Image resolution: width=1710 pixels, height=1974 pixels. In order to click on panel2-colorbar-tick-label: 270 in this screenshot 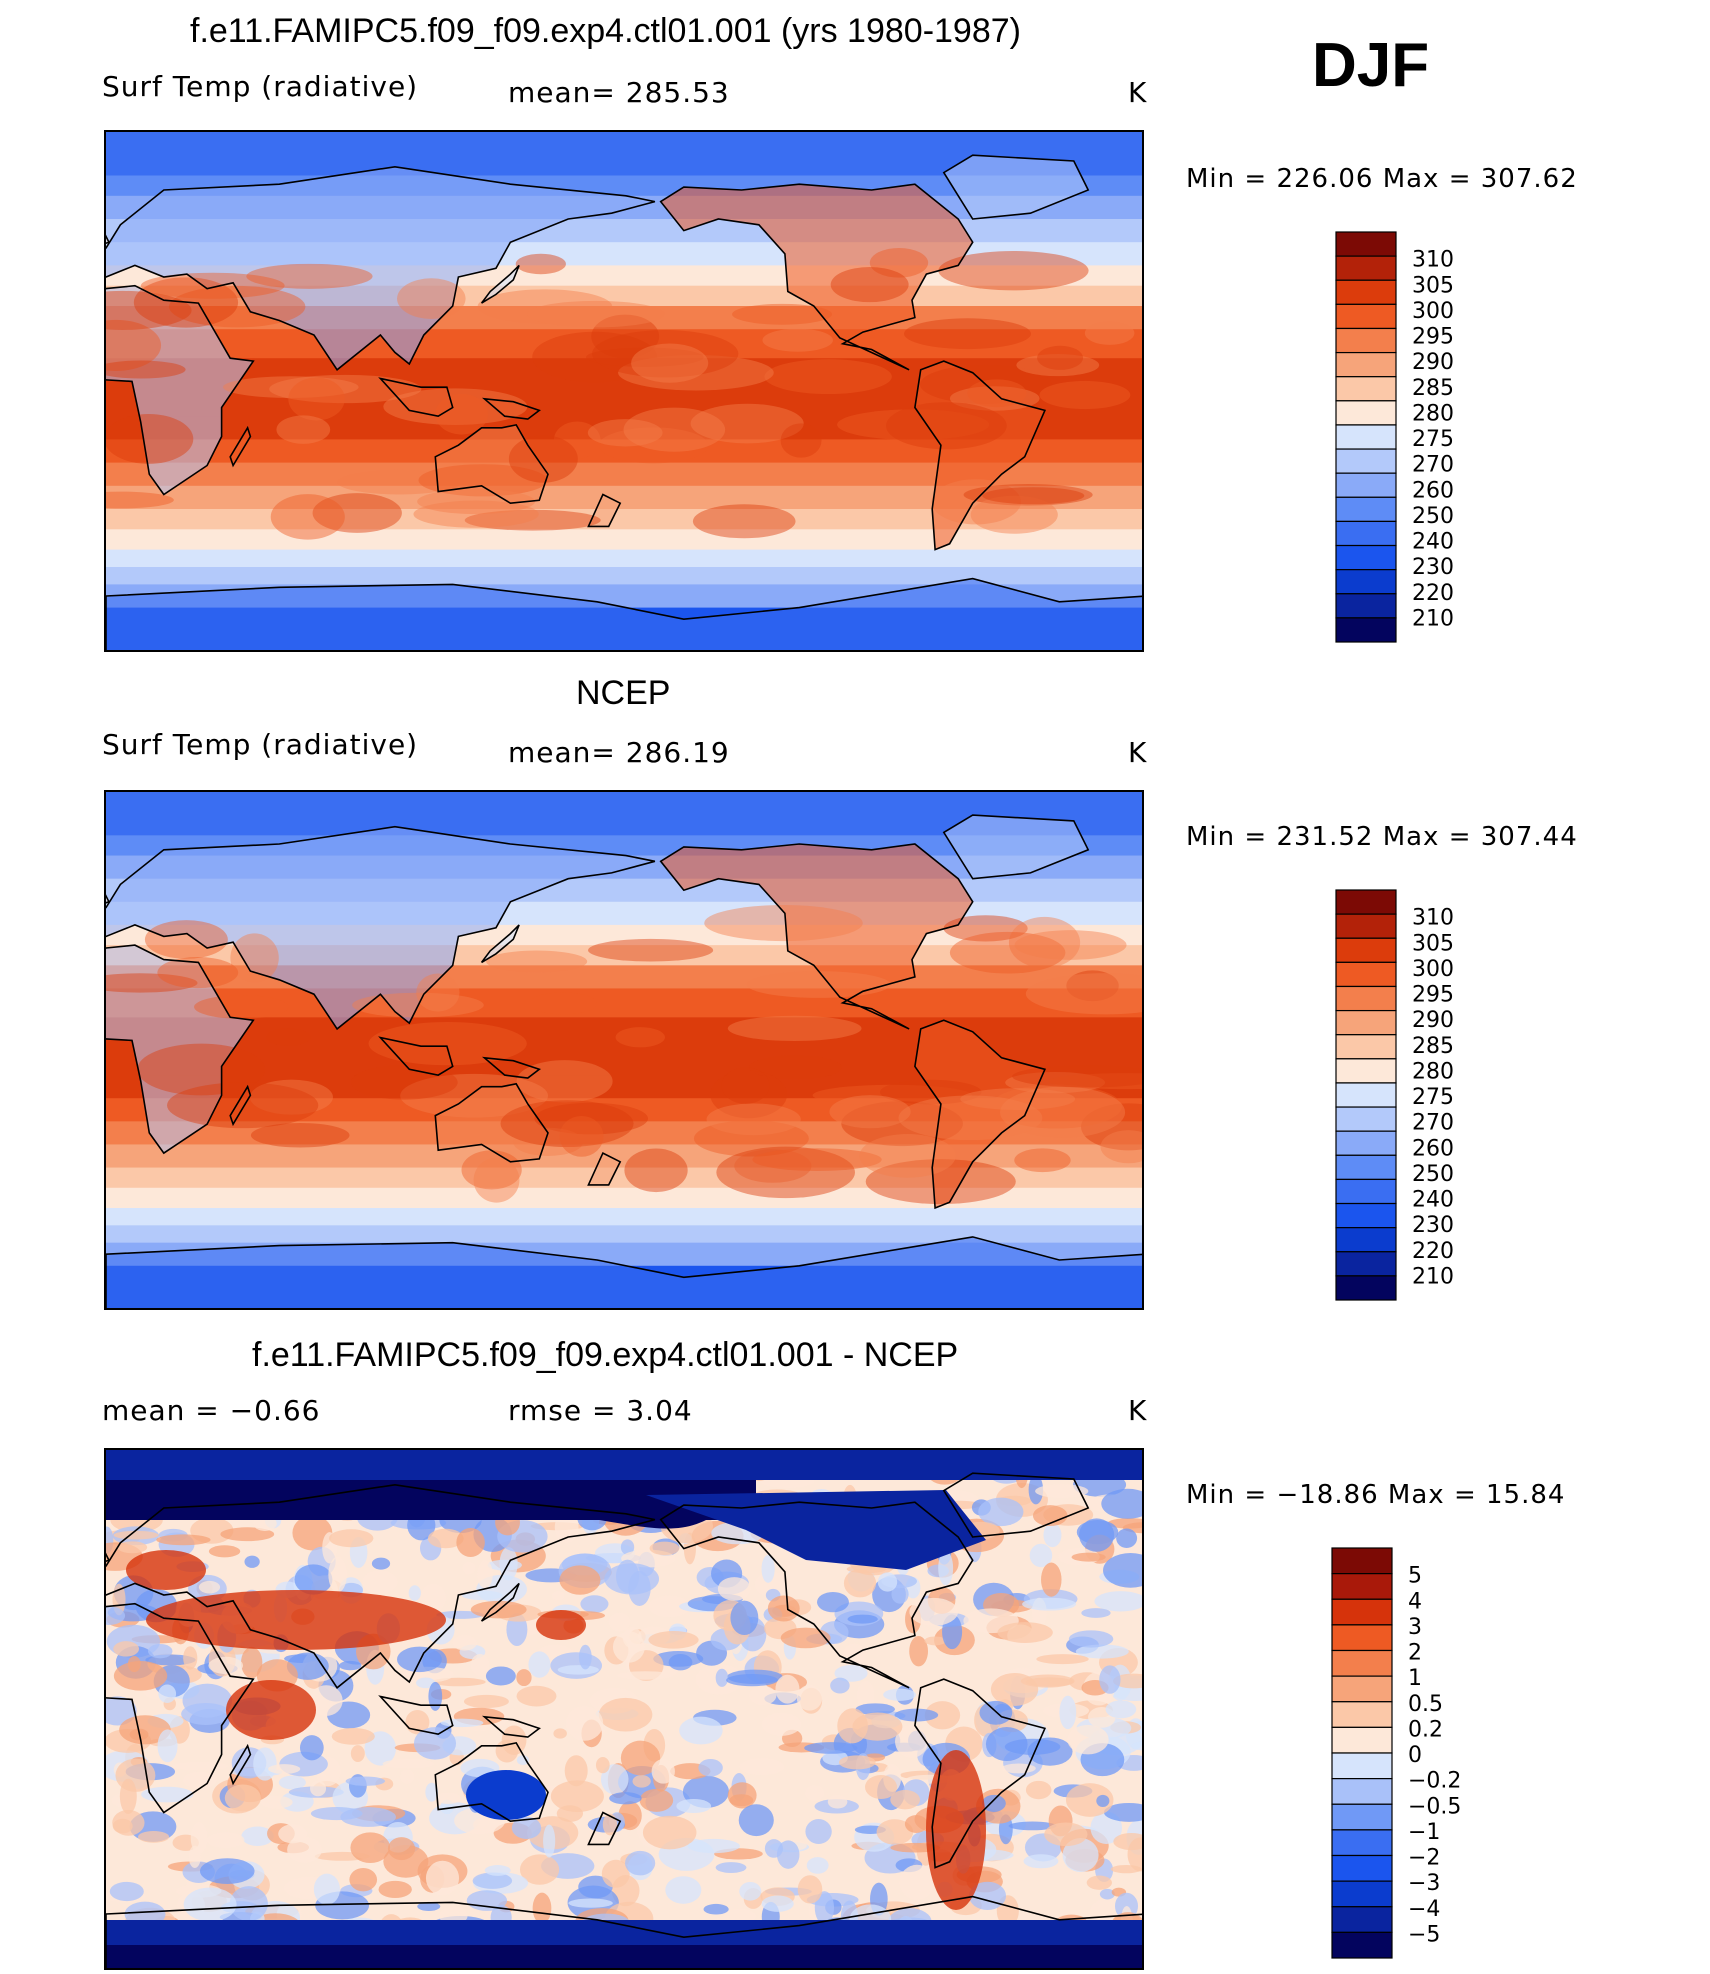, I will do `click(1433, 1123)`.